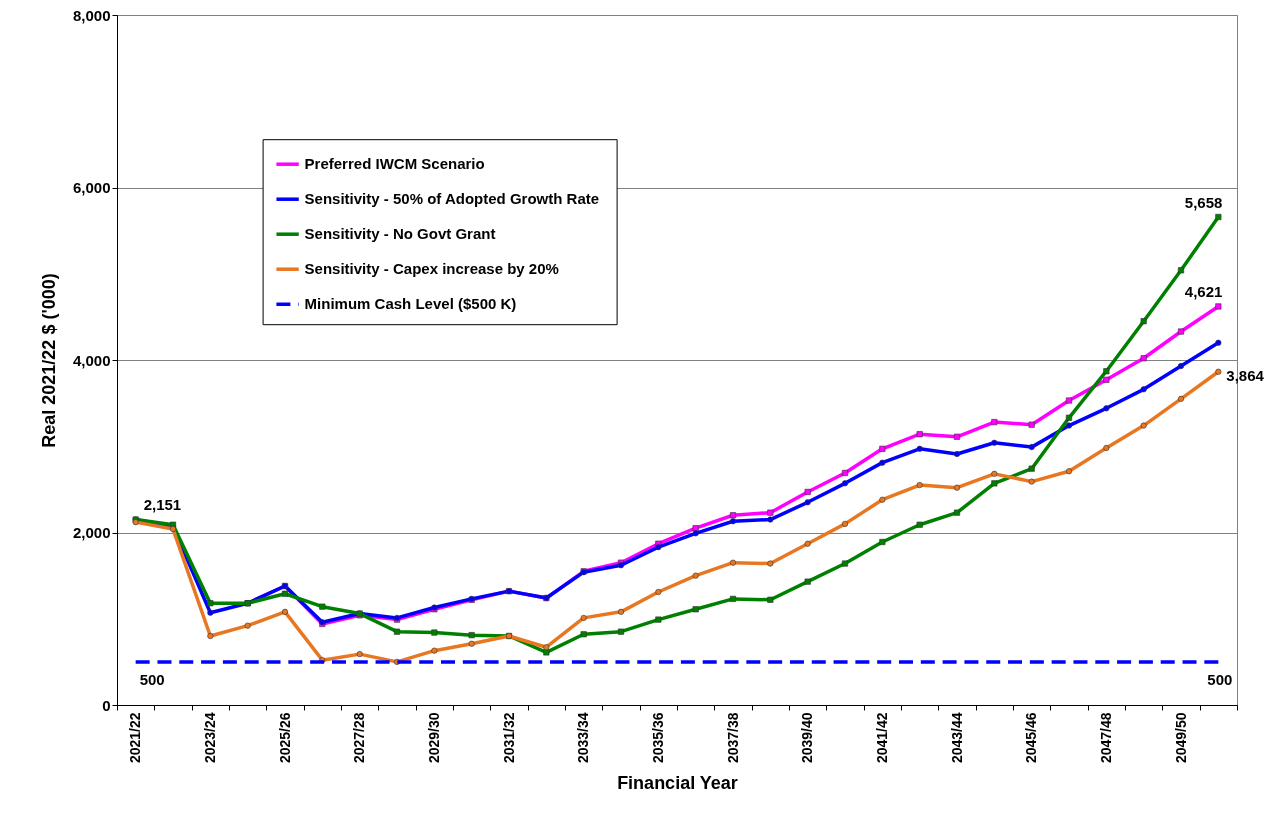 The image size is (1280, 837). What do you see at coordinates (91, 187) in the screenshot?
I see `y-tick-label: 6,000` at bounding box center [91, 187].